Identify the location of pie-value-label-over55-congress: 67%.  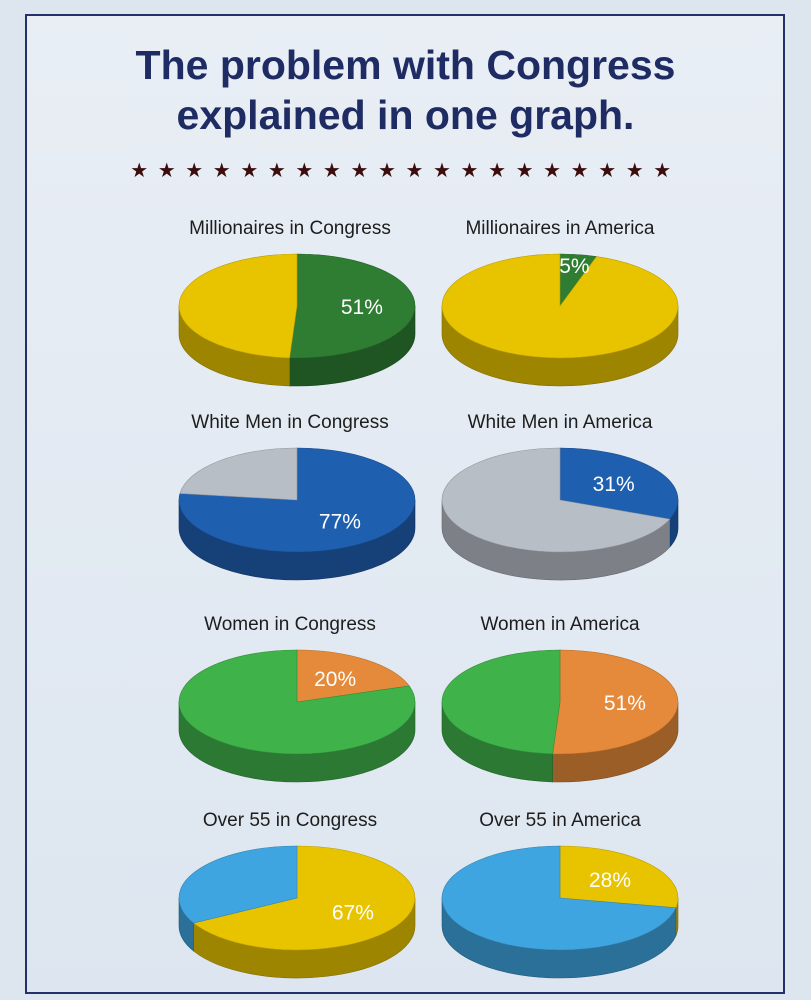
(353, 913).